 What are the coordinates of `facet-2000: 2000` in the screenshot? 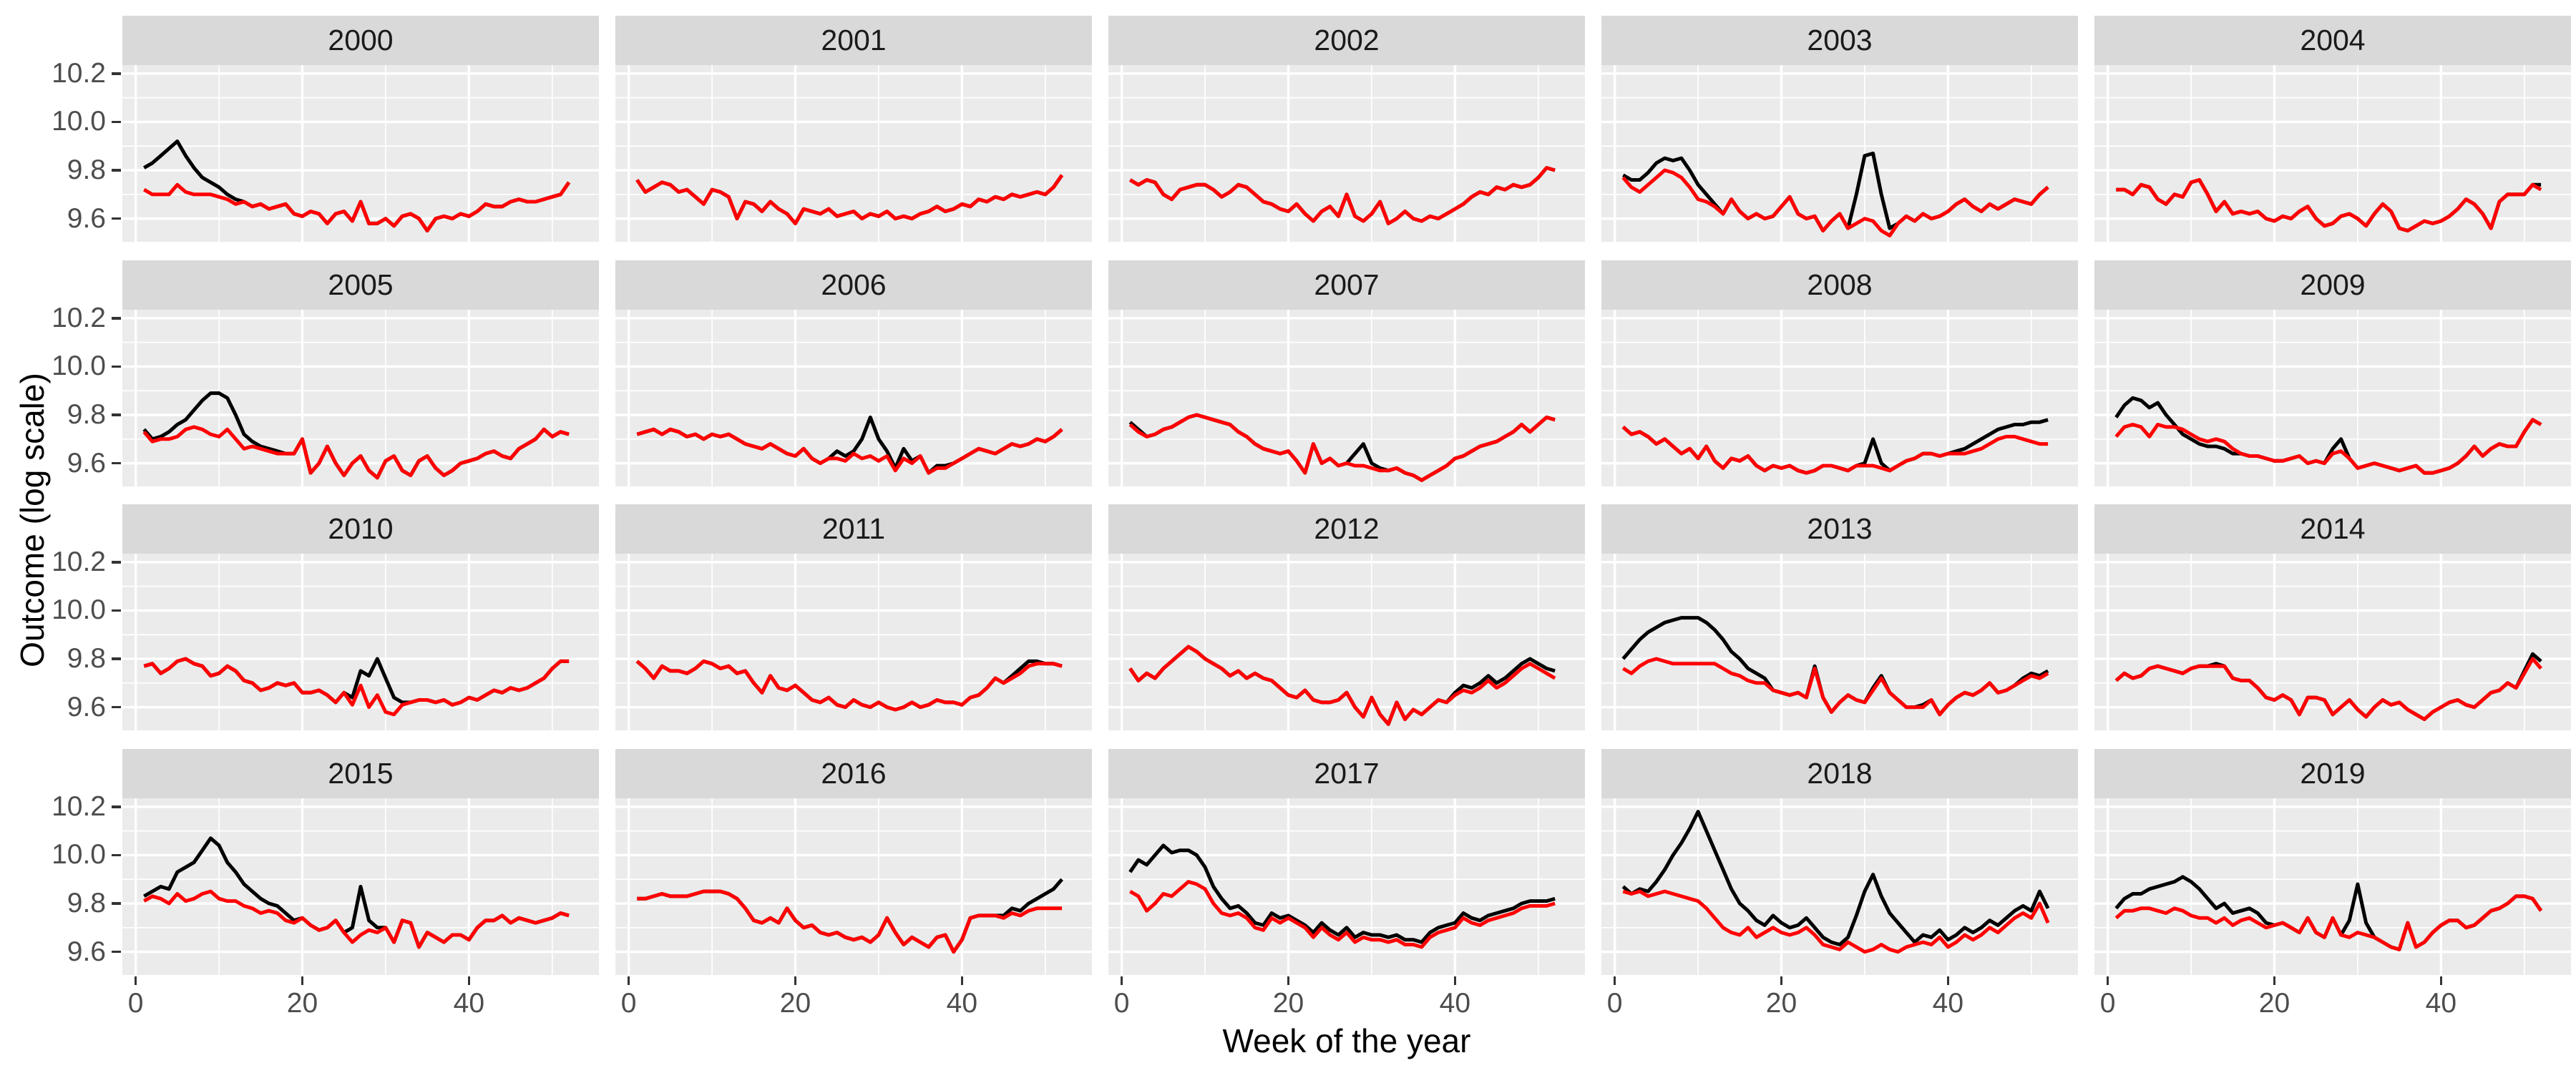 It's located at (360, 129).